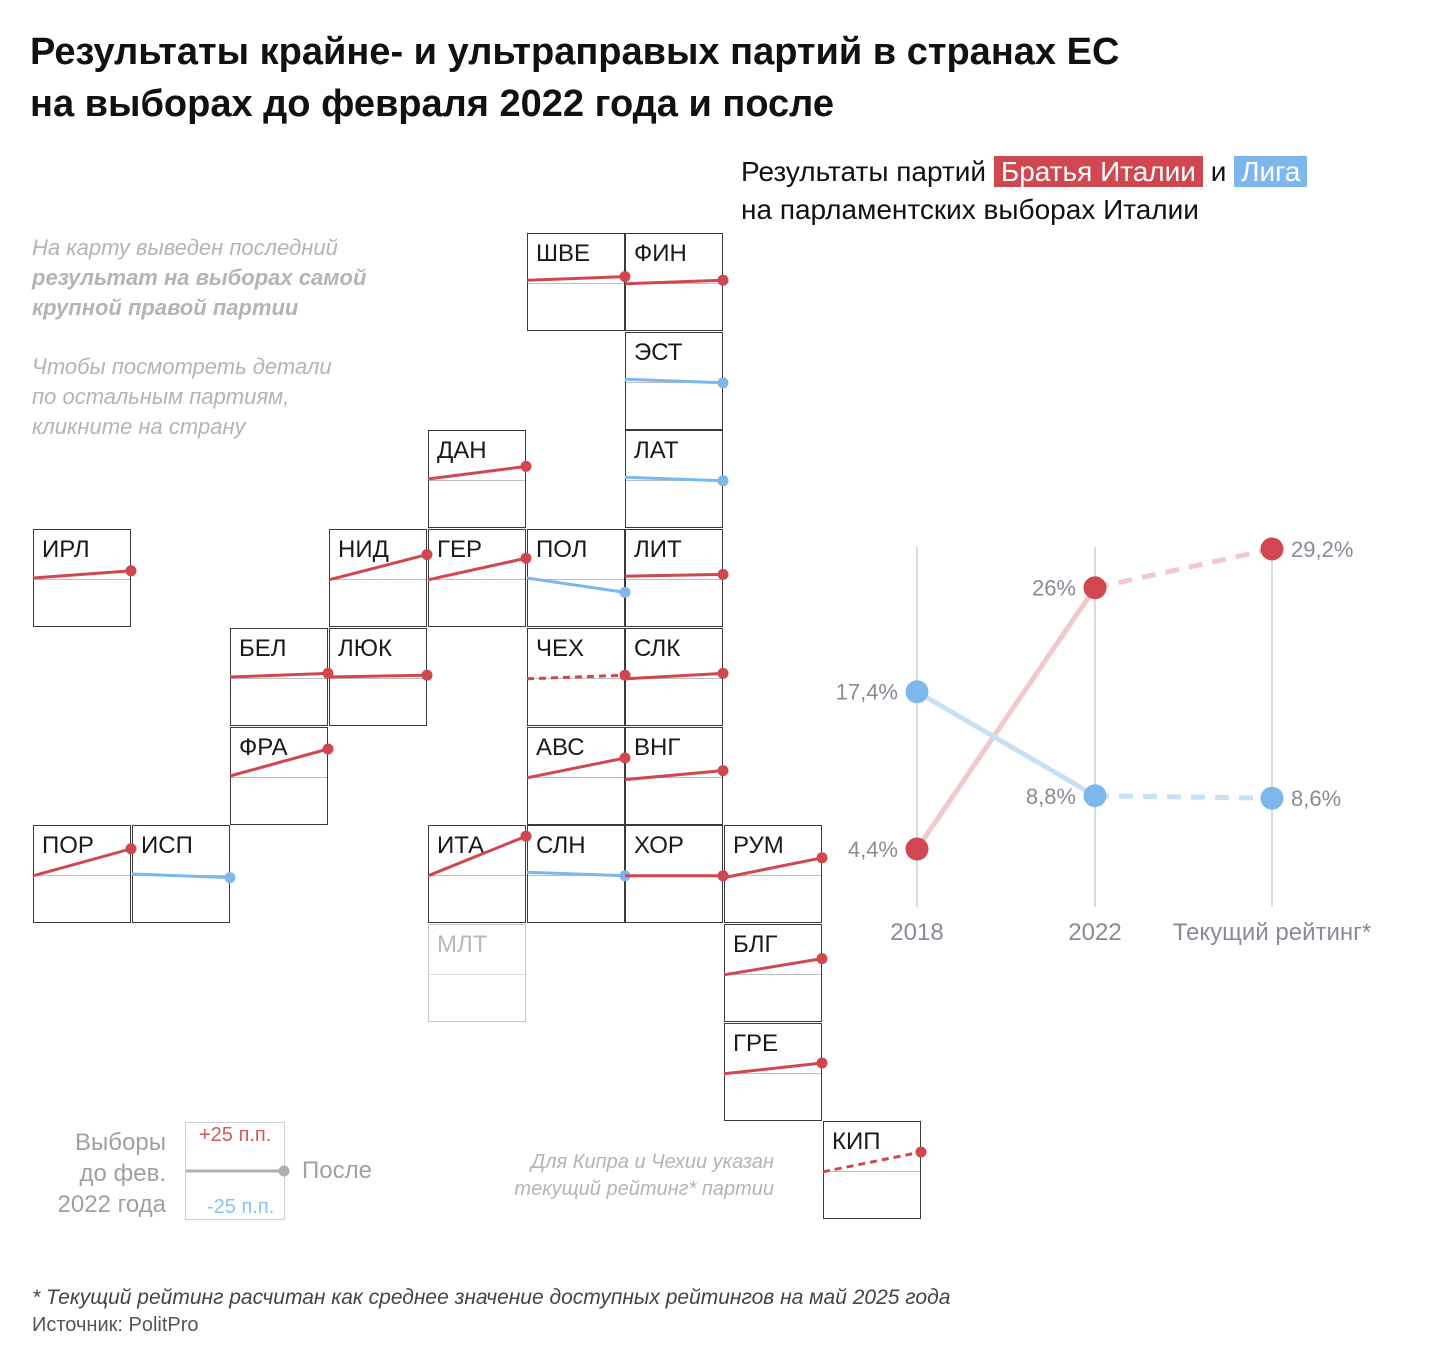 The image size is (1436, 1368). I want to click on country-tile: ДАН, so click(477, 479).